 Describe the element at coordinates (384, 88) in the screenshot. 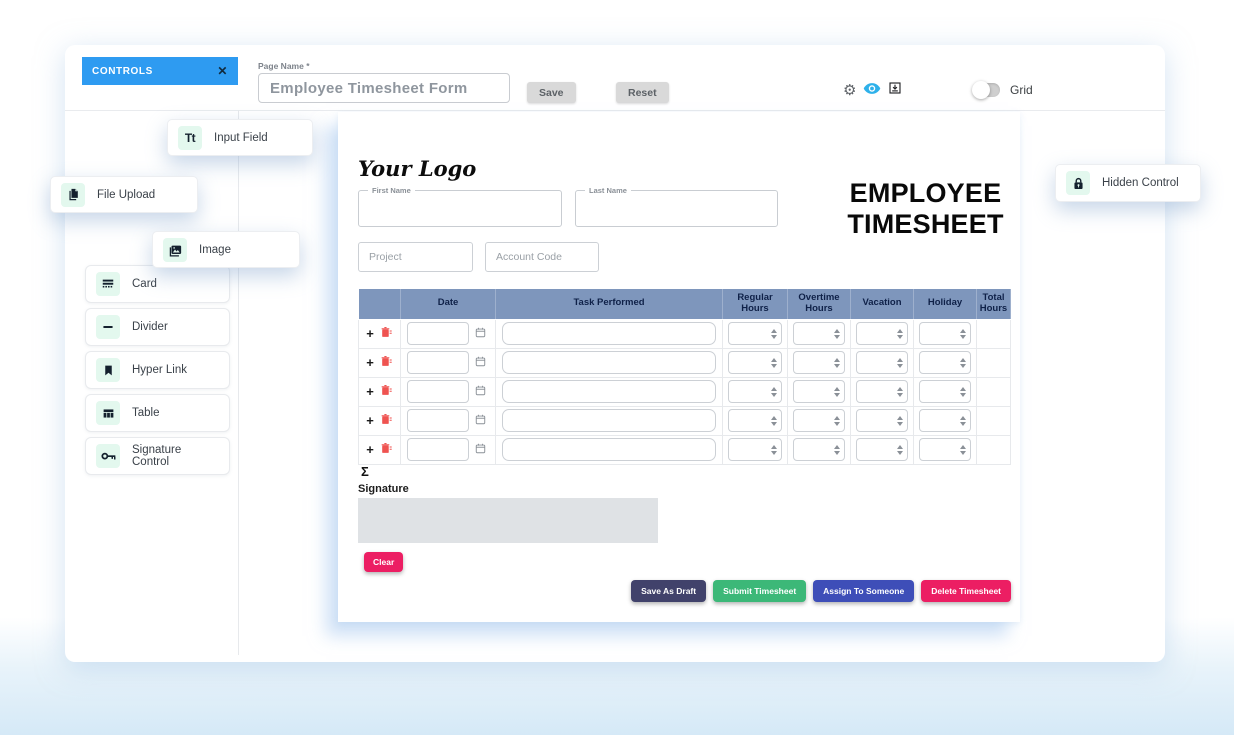

I see `page-name-input` at that location.